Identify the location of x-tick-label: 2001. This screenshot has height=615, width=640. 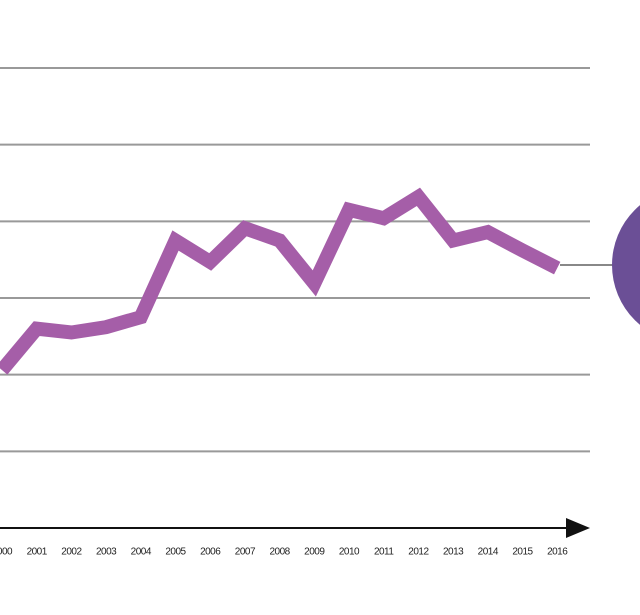
(37, 552).